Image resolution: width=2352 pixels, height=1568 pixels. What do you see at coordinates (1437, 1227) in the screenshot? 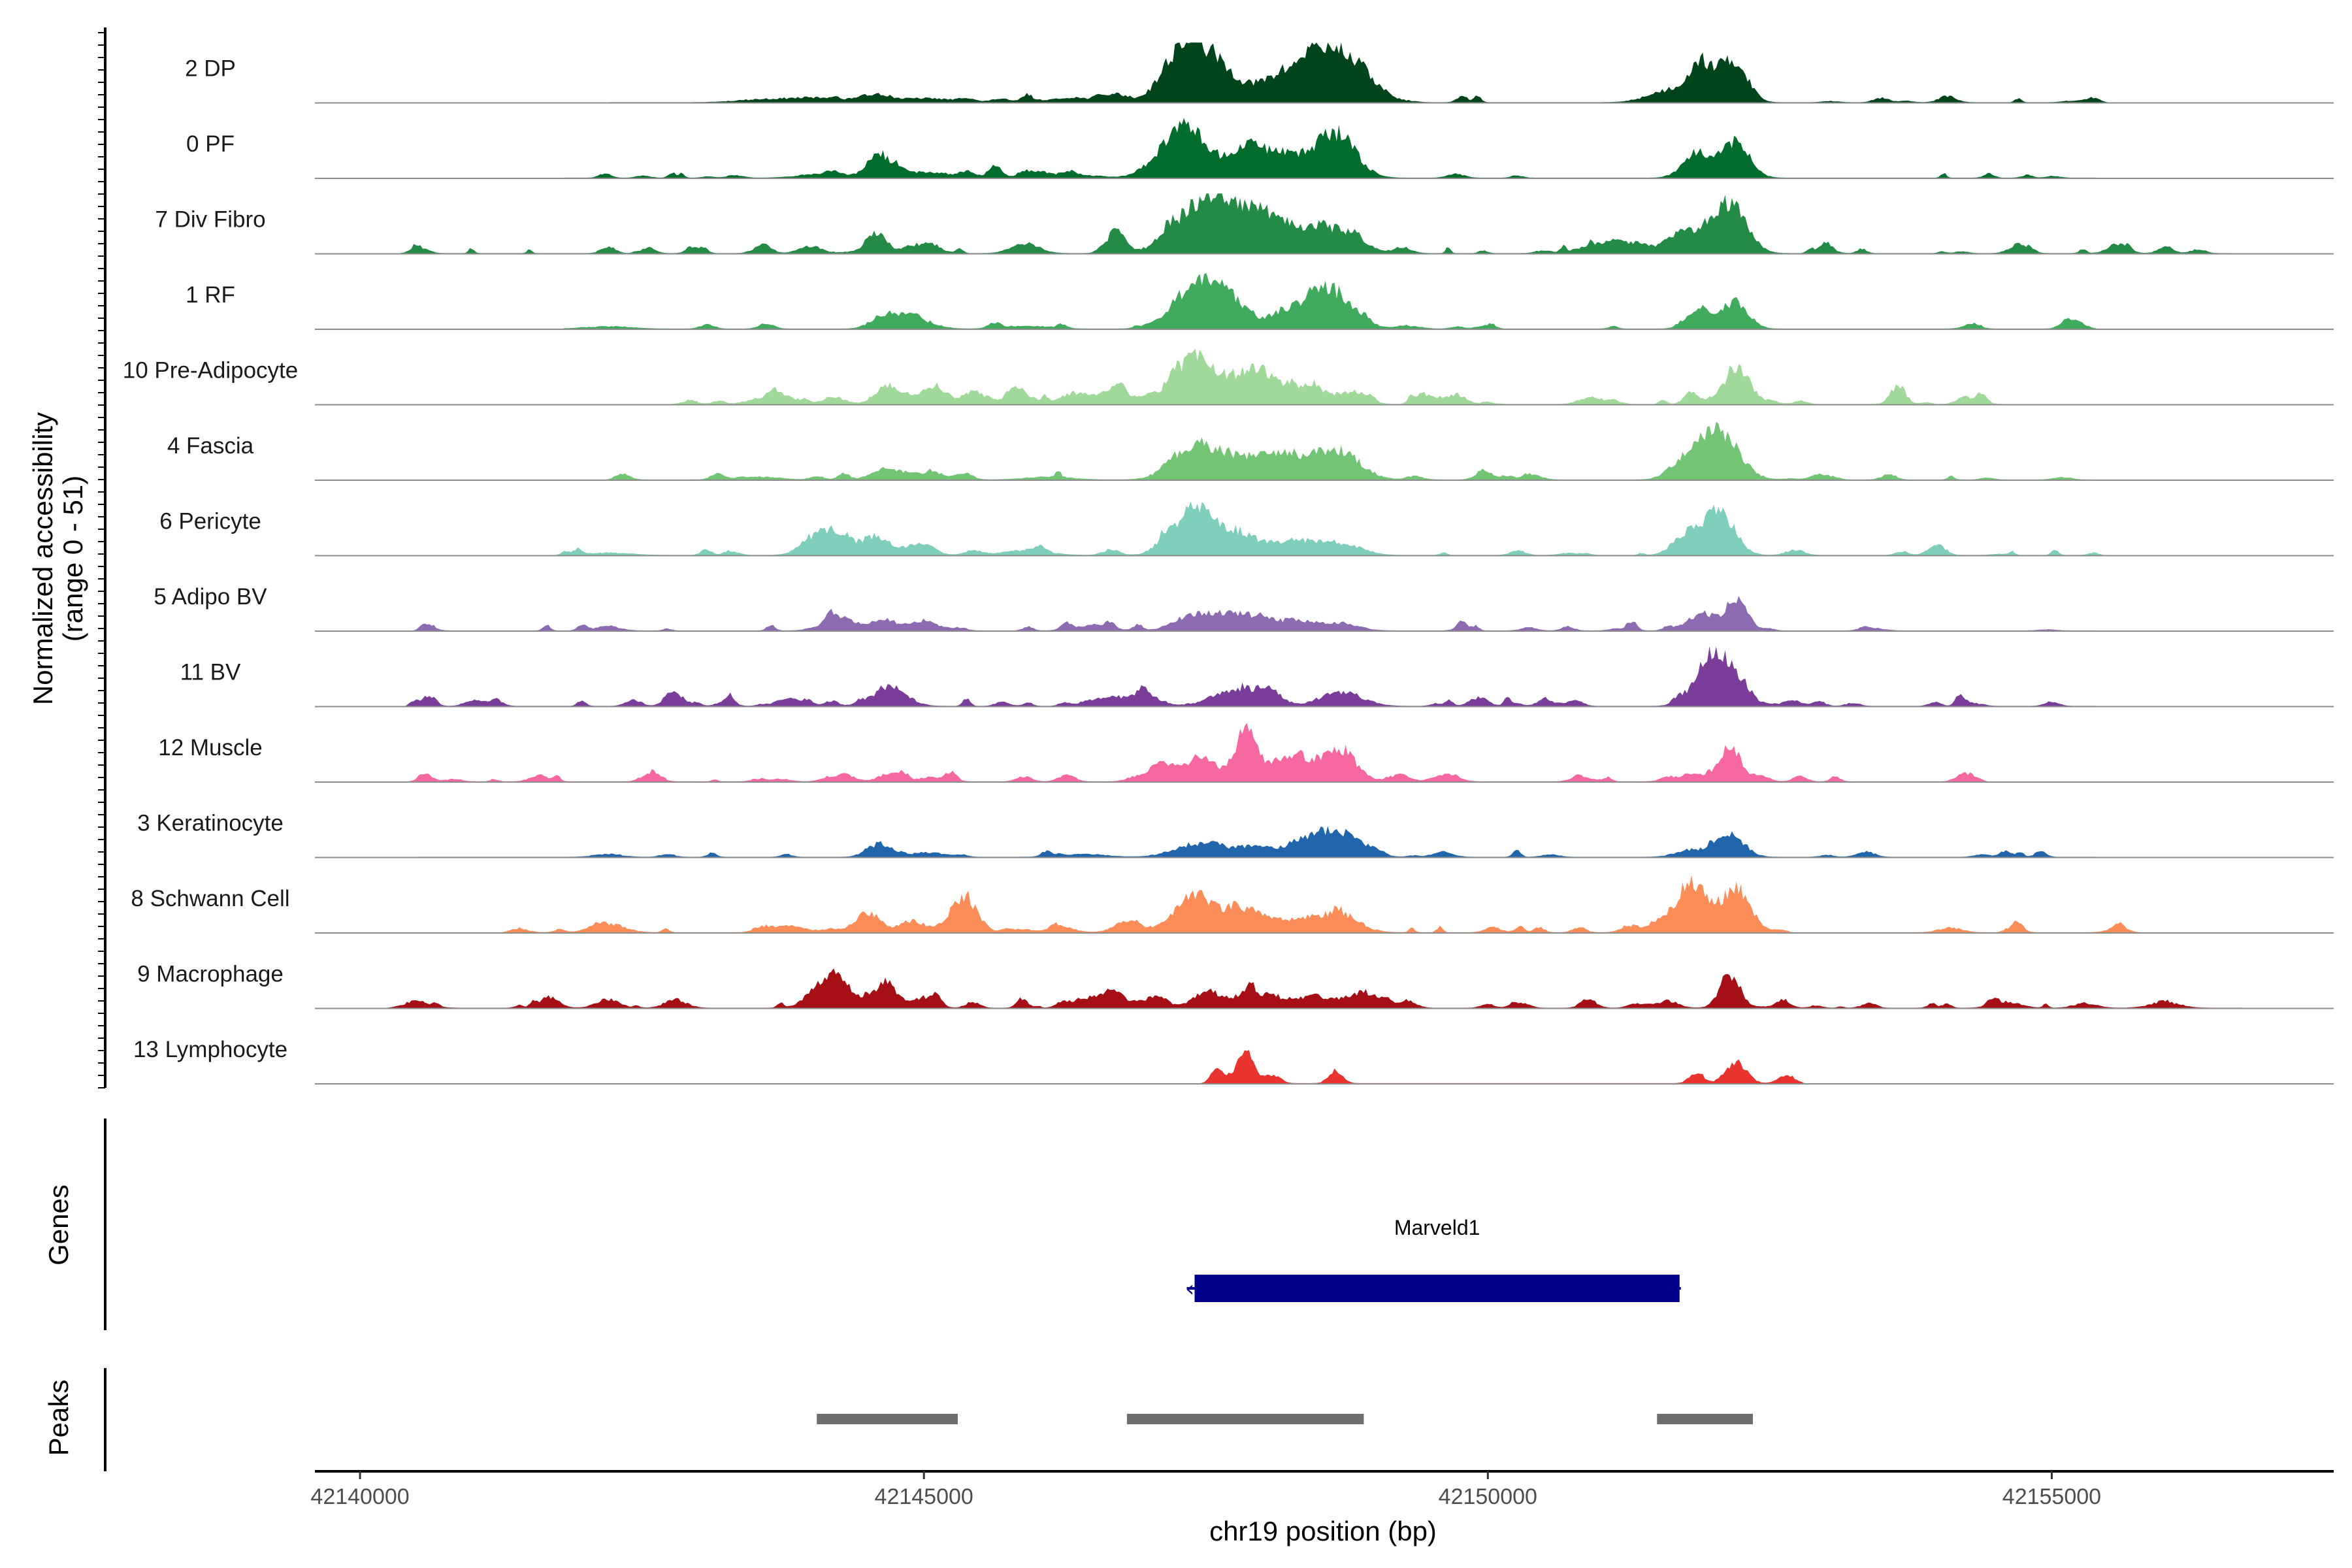
I see `gene-label: Marveld1` at bounding box center [1437, 1227].